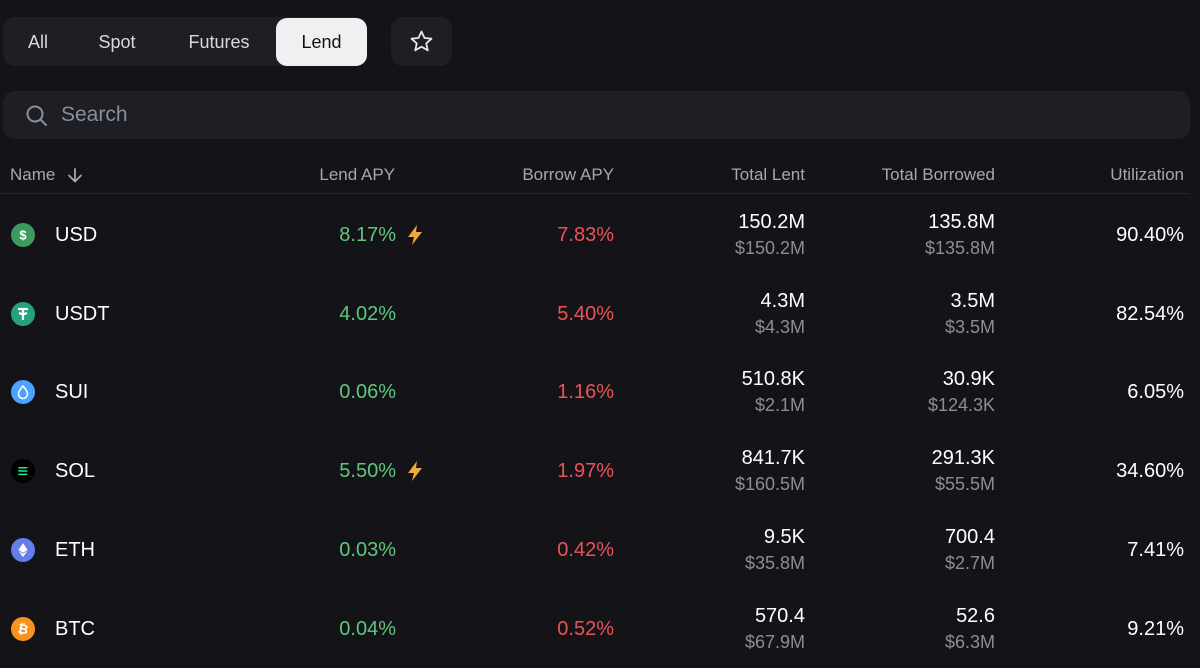  I want to click on lend-apy: 4.02%, so click(367, 313).